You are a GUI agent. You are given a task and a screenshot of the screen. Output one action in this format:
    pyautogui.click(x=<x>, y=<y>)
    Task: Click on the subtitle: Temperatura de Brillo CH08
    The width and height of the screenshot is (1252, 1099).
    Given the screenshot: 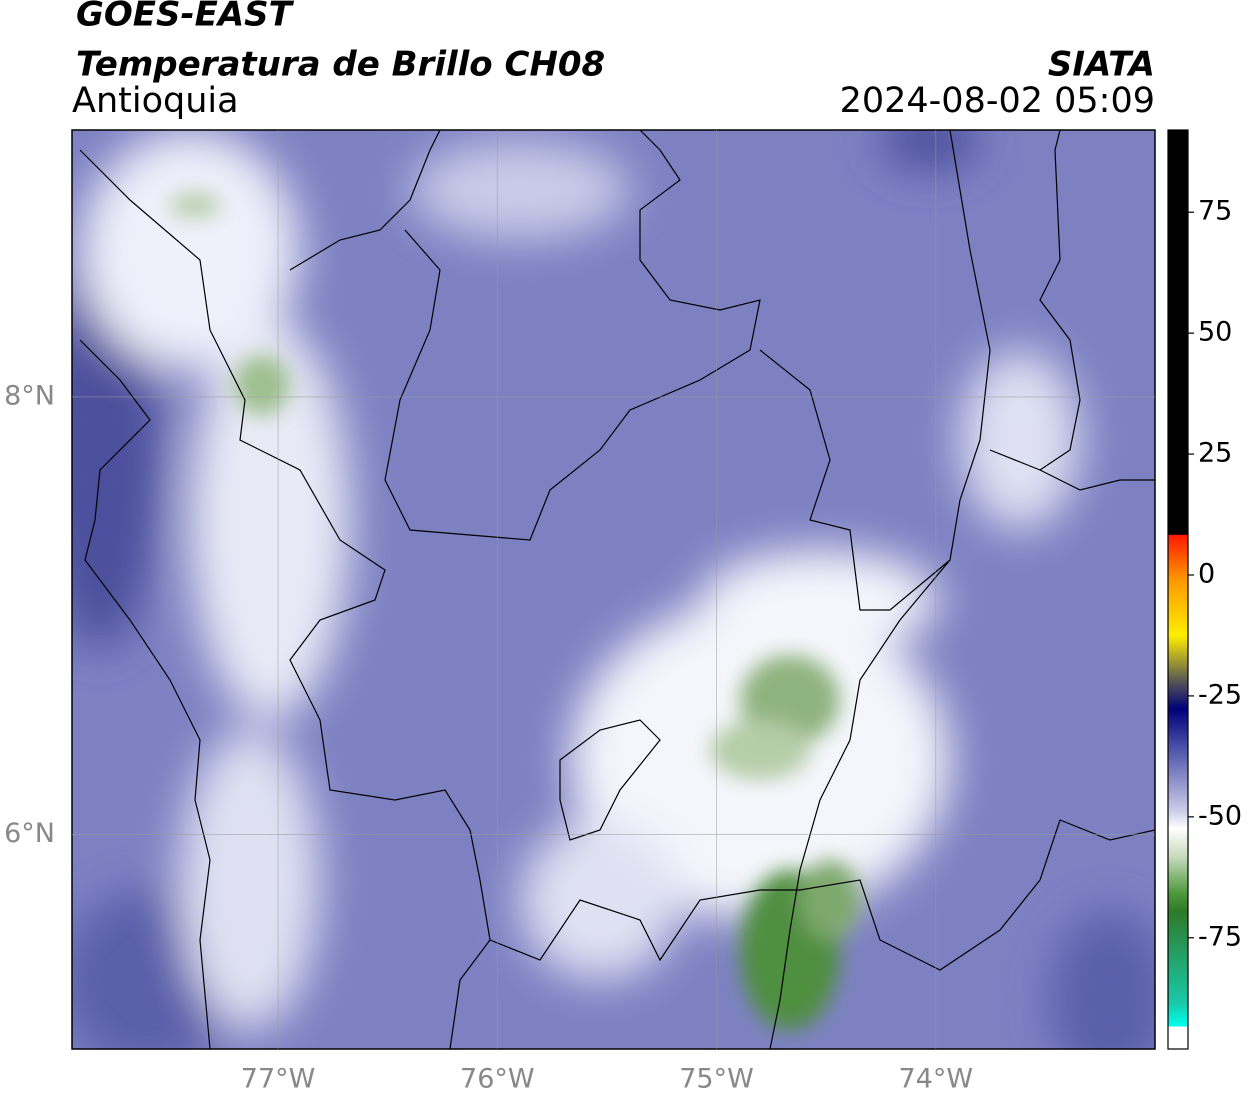 What is the action you would take?
    pyautogui.click(x=340, y=65)
    